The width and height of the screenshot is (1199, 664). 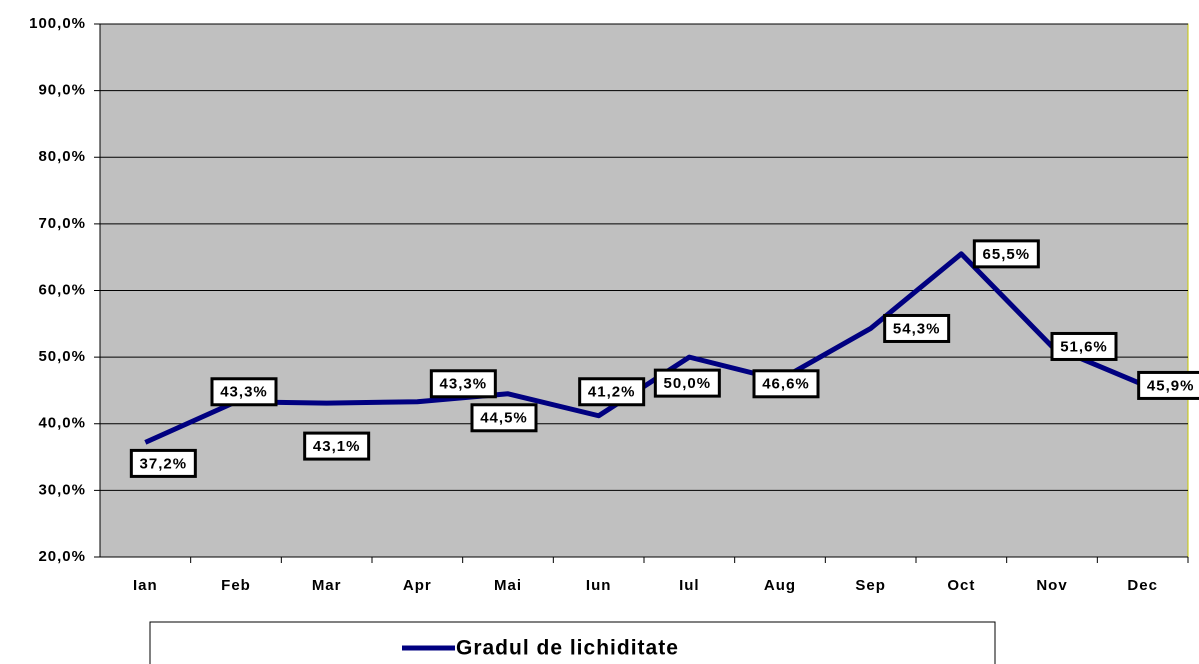 What do you see at coordinates (780, 585) in the screenshot?
I see `x-tick-label: Aug` at bounding box center [780, 585].